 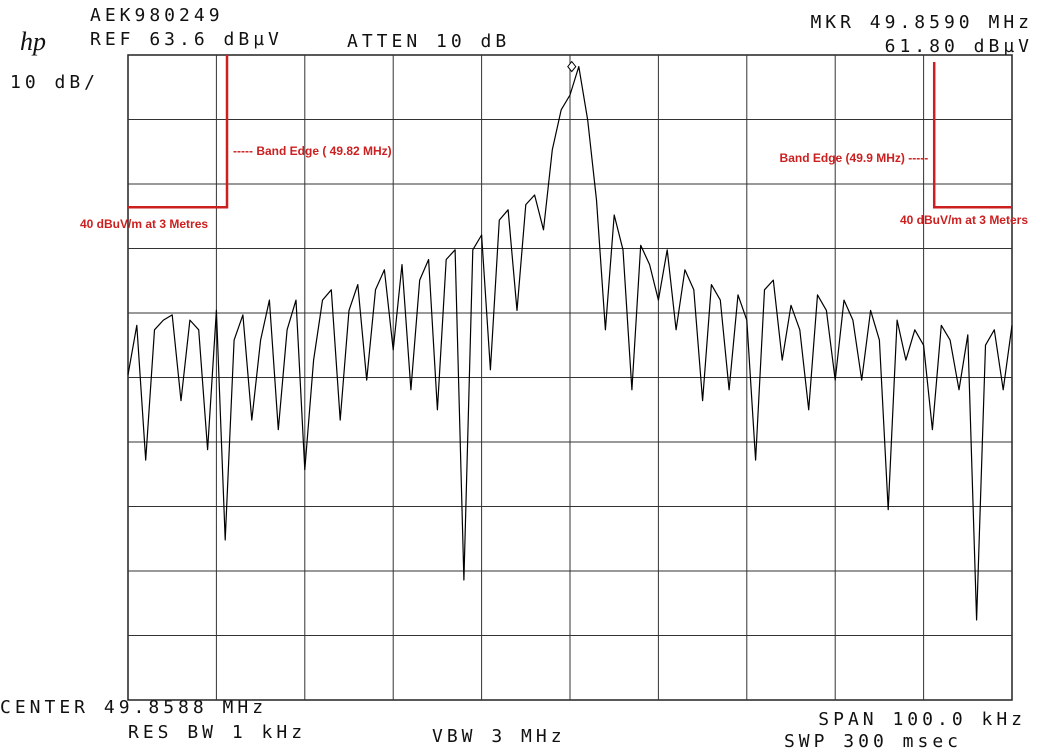 I want to click on rbw-label: RES BW 1 kHz, so click(x=217, y=732).